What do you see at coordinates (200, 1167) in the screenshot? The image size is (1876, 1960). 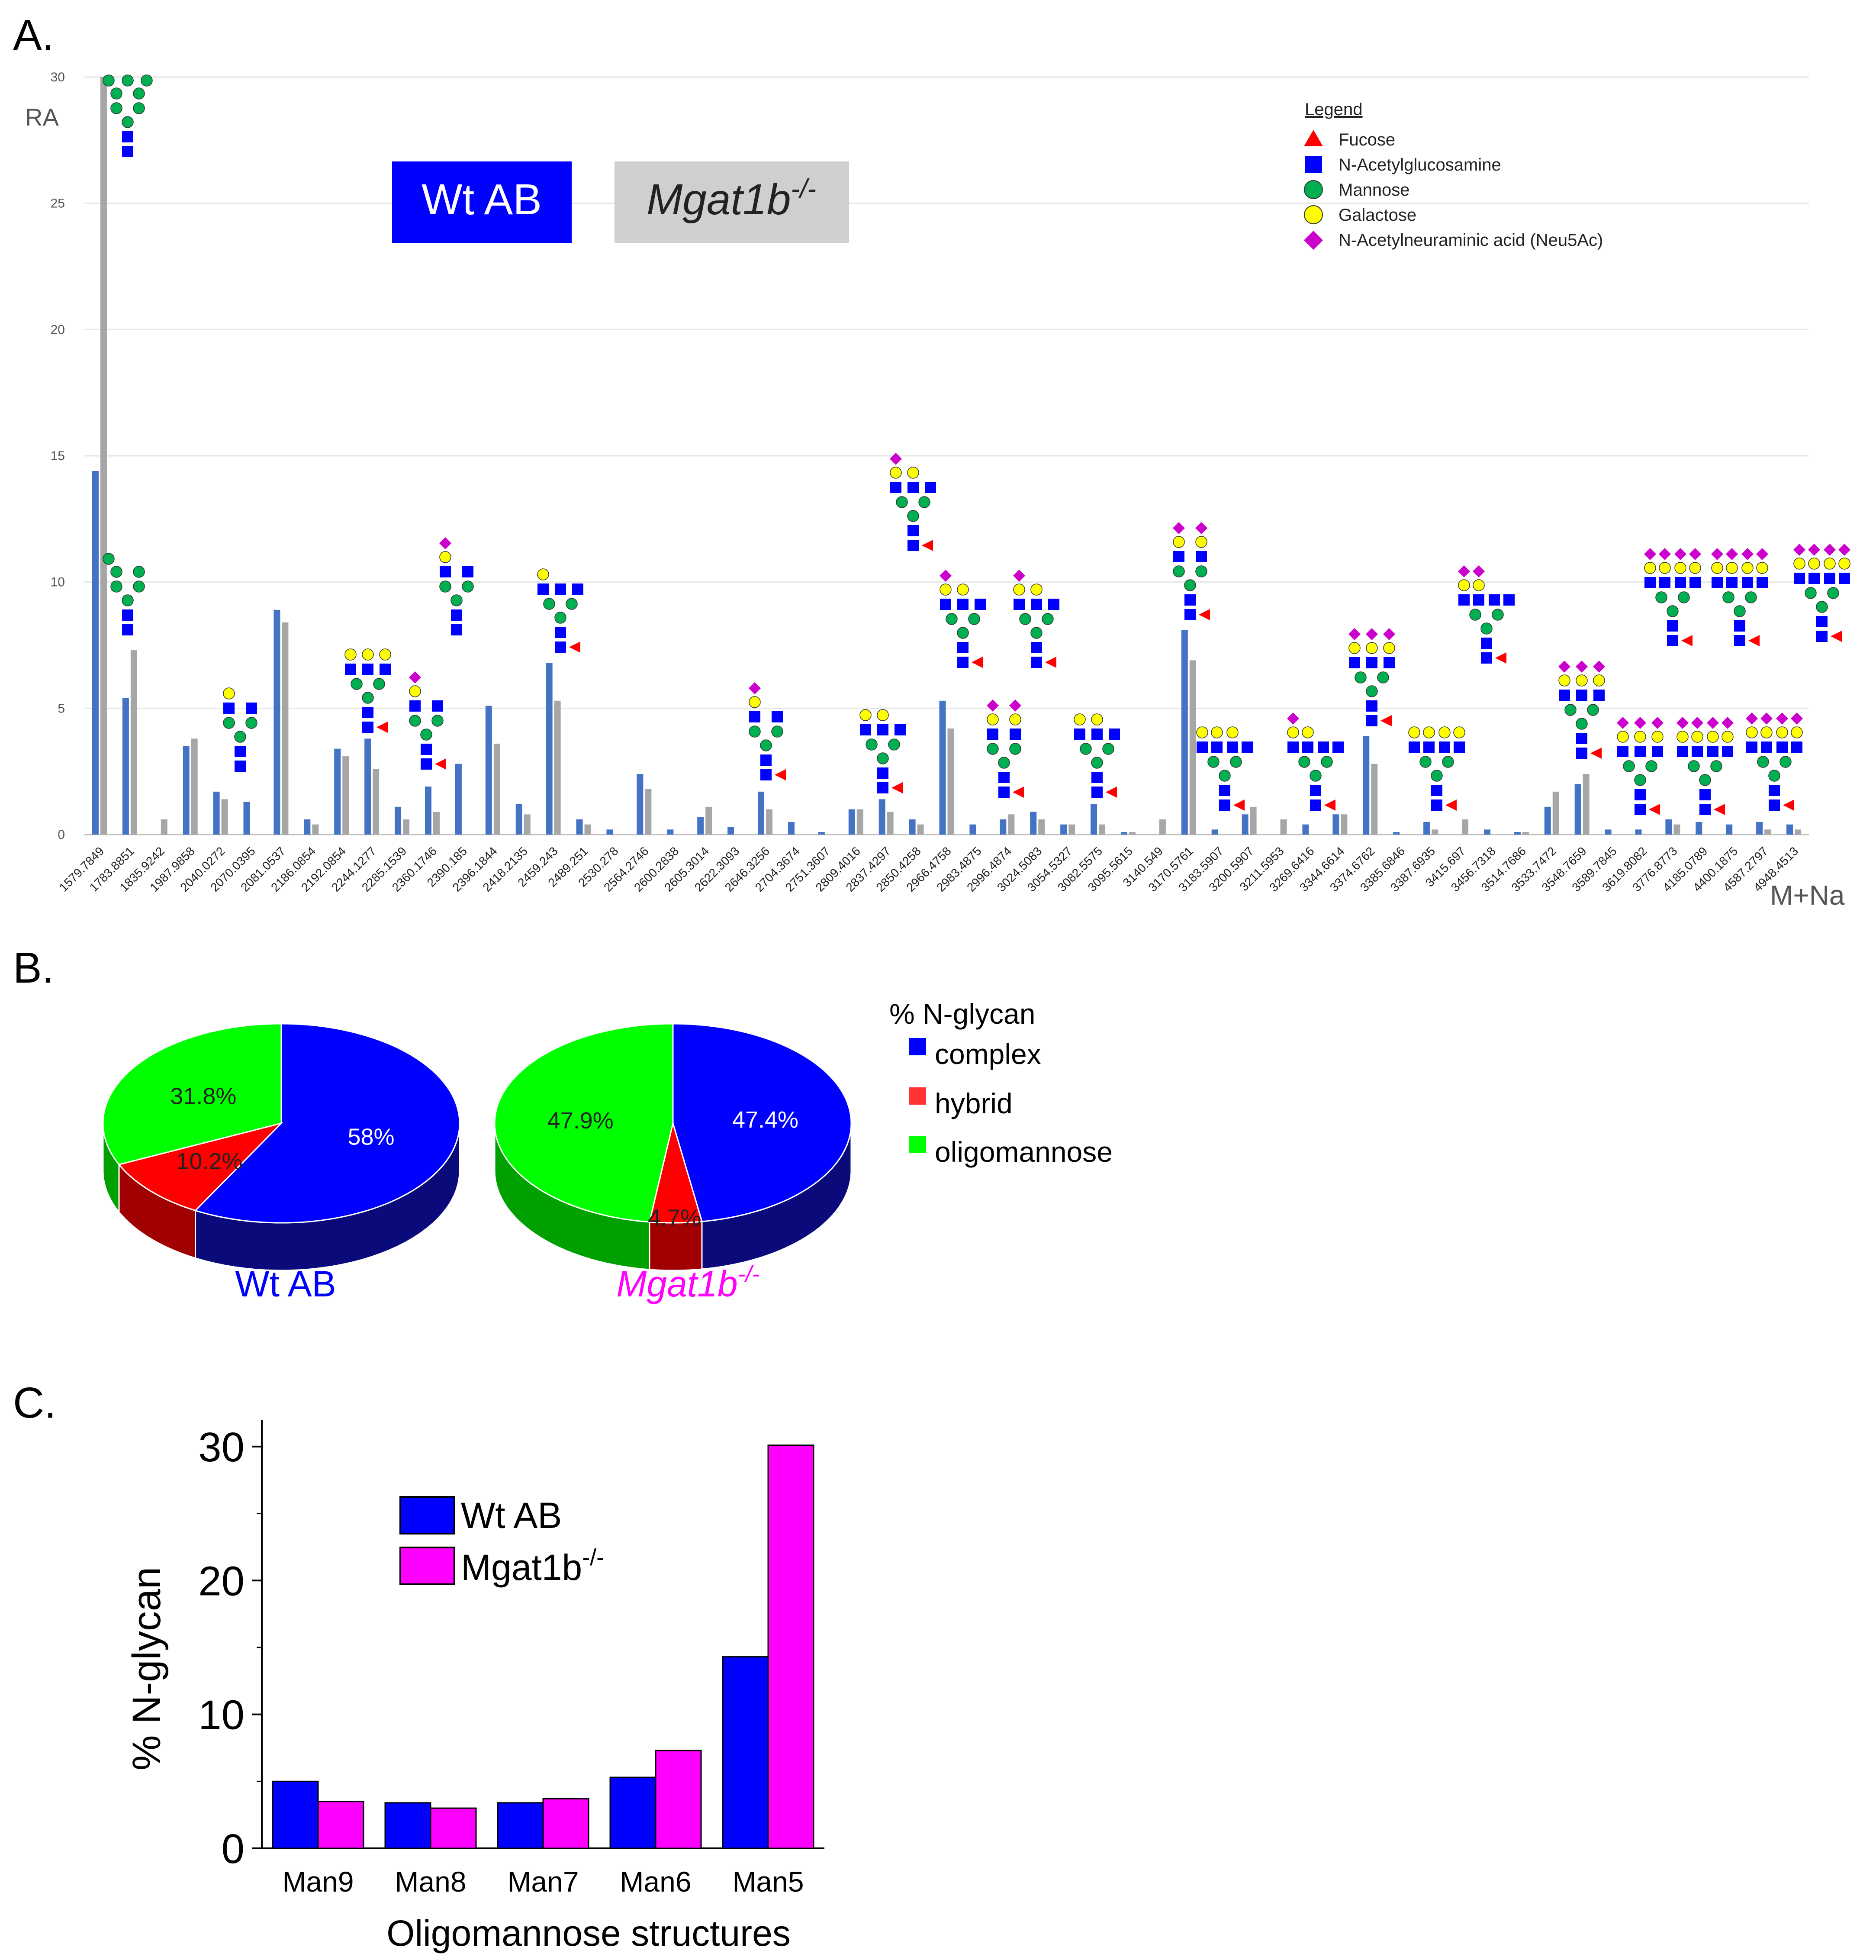 I see `pie-slice-hybrid` at bounding box center [200, 1167].